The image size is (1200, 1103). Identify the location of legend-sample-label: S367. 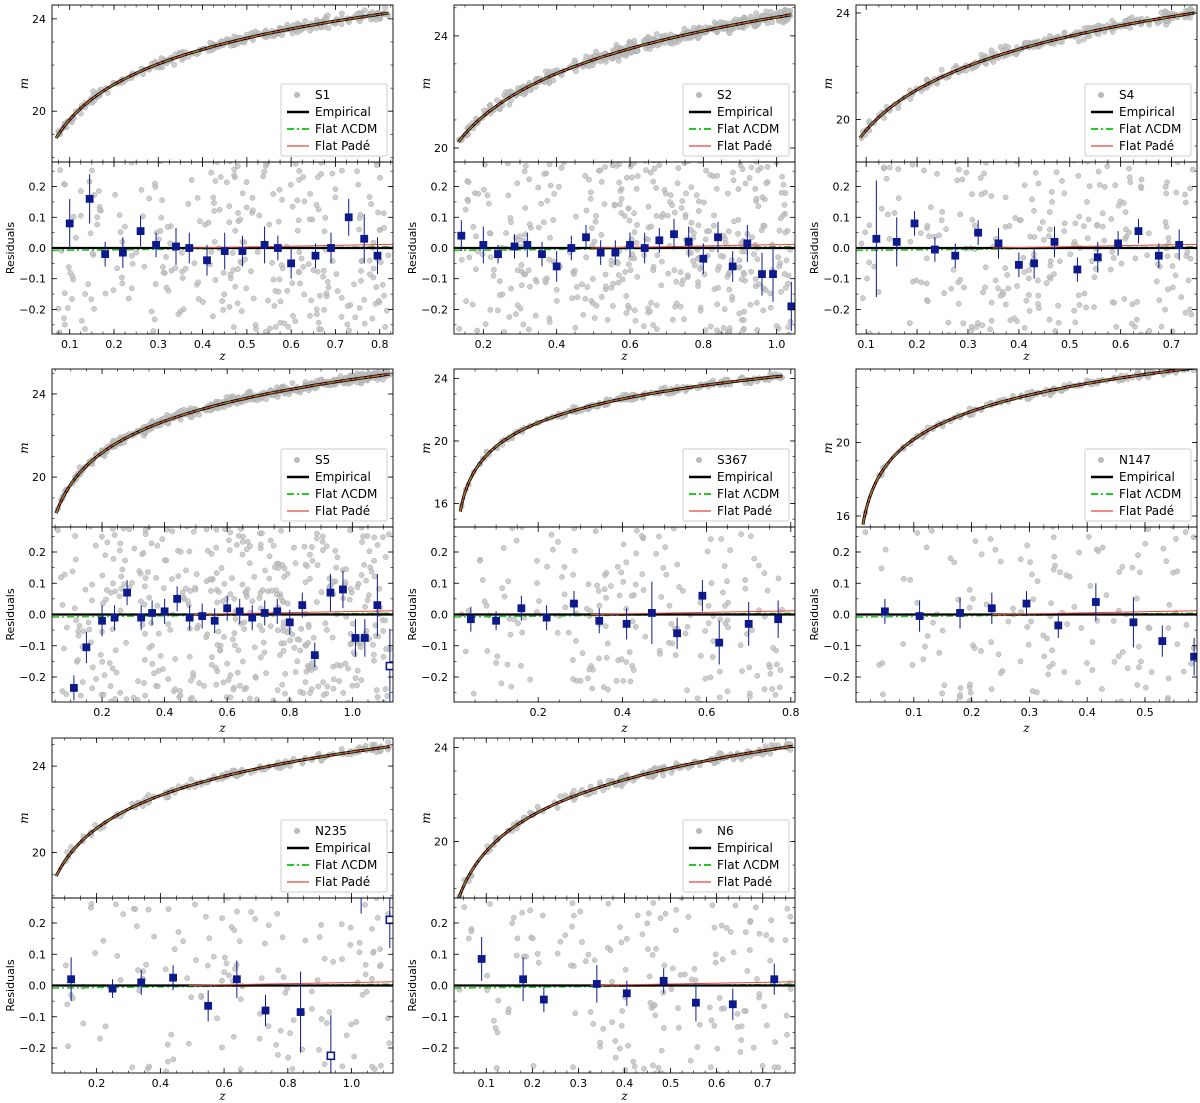
(732, 460).